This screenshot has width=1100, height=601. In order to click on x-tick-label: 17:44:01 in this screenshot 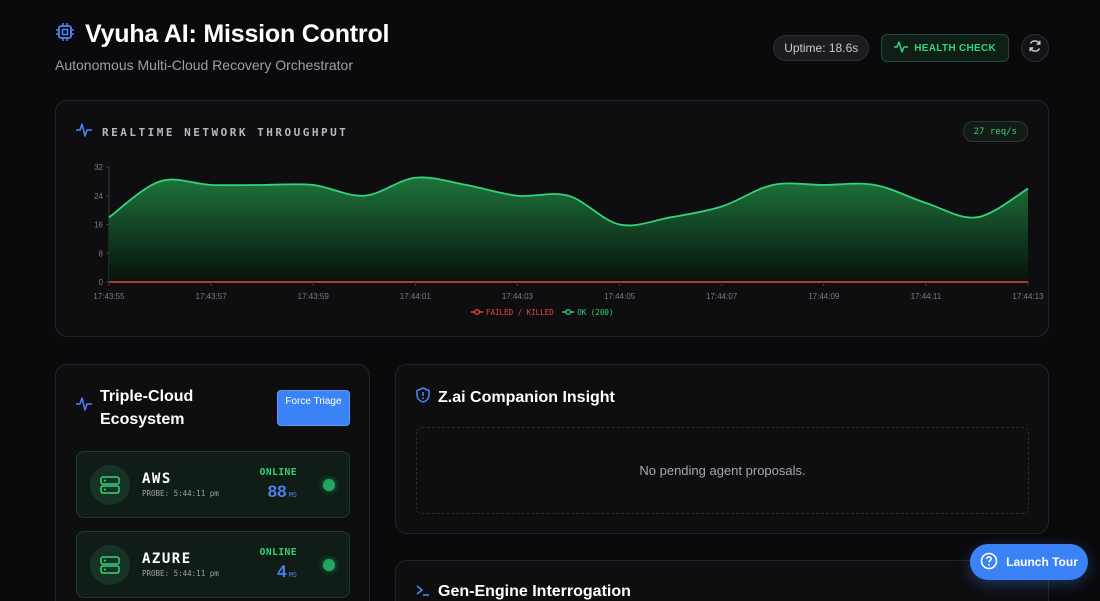, I will do `click(416, 296)`.